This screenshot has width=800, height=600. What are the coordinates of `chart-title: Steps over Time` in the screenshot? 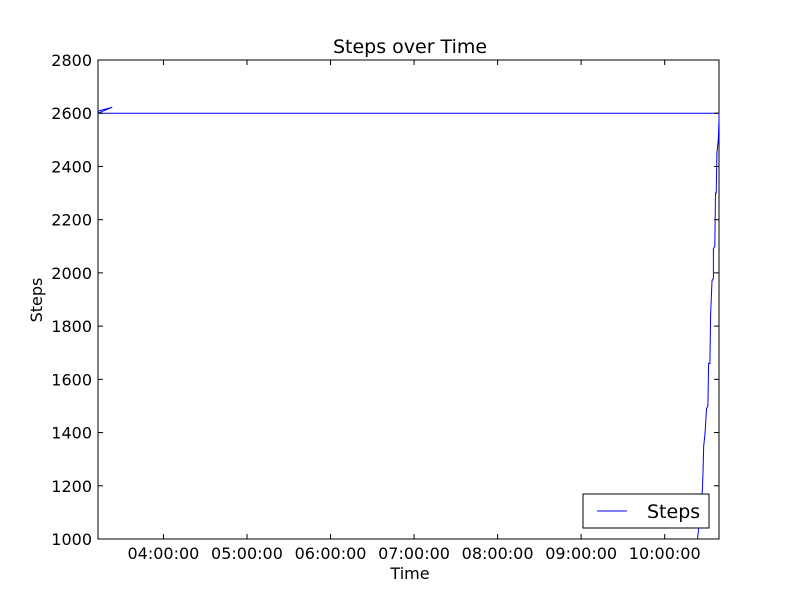 It's located at (410, 47).